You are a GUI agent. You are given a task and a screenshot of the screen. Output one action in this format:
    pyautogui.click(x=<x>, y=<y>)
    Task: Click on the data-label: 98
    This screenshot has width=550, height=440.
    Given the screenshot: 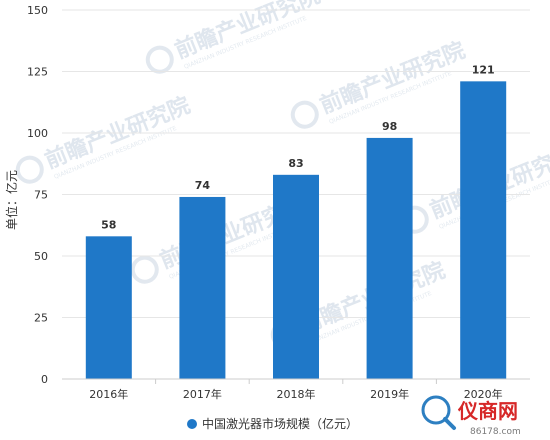 What is the action you would take?
    pyautogui.click(x=389, y=126)
    